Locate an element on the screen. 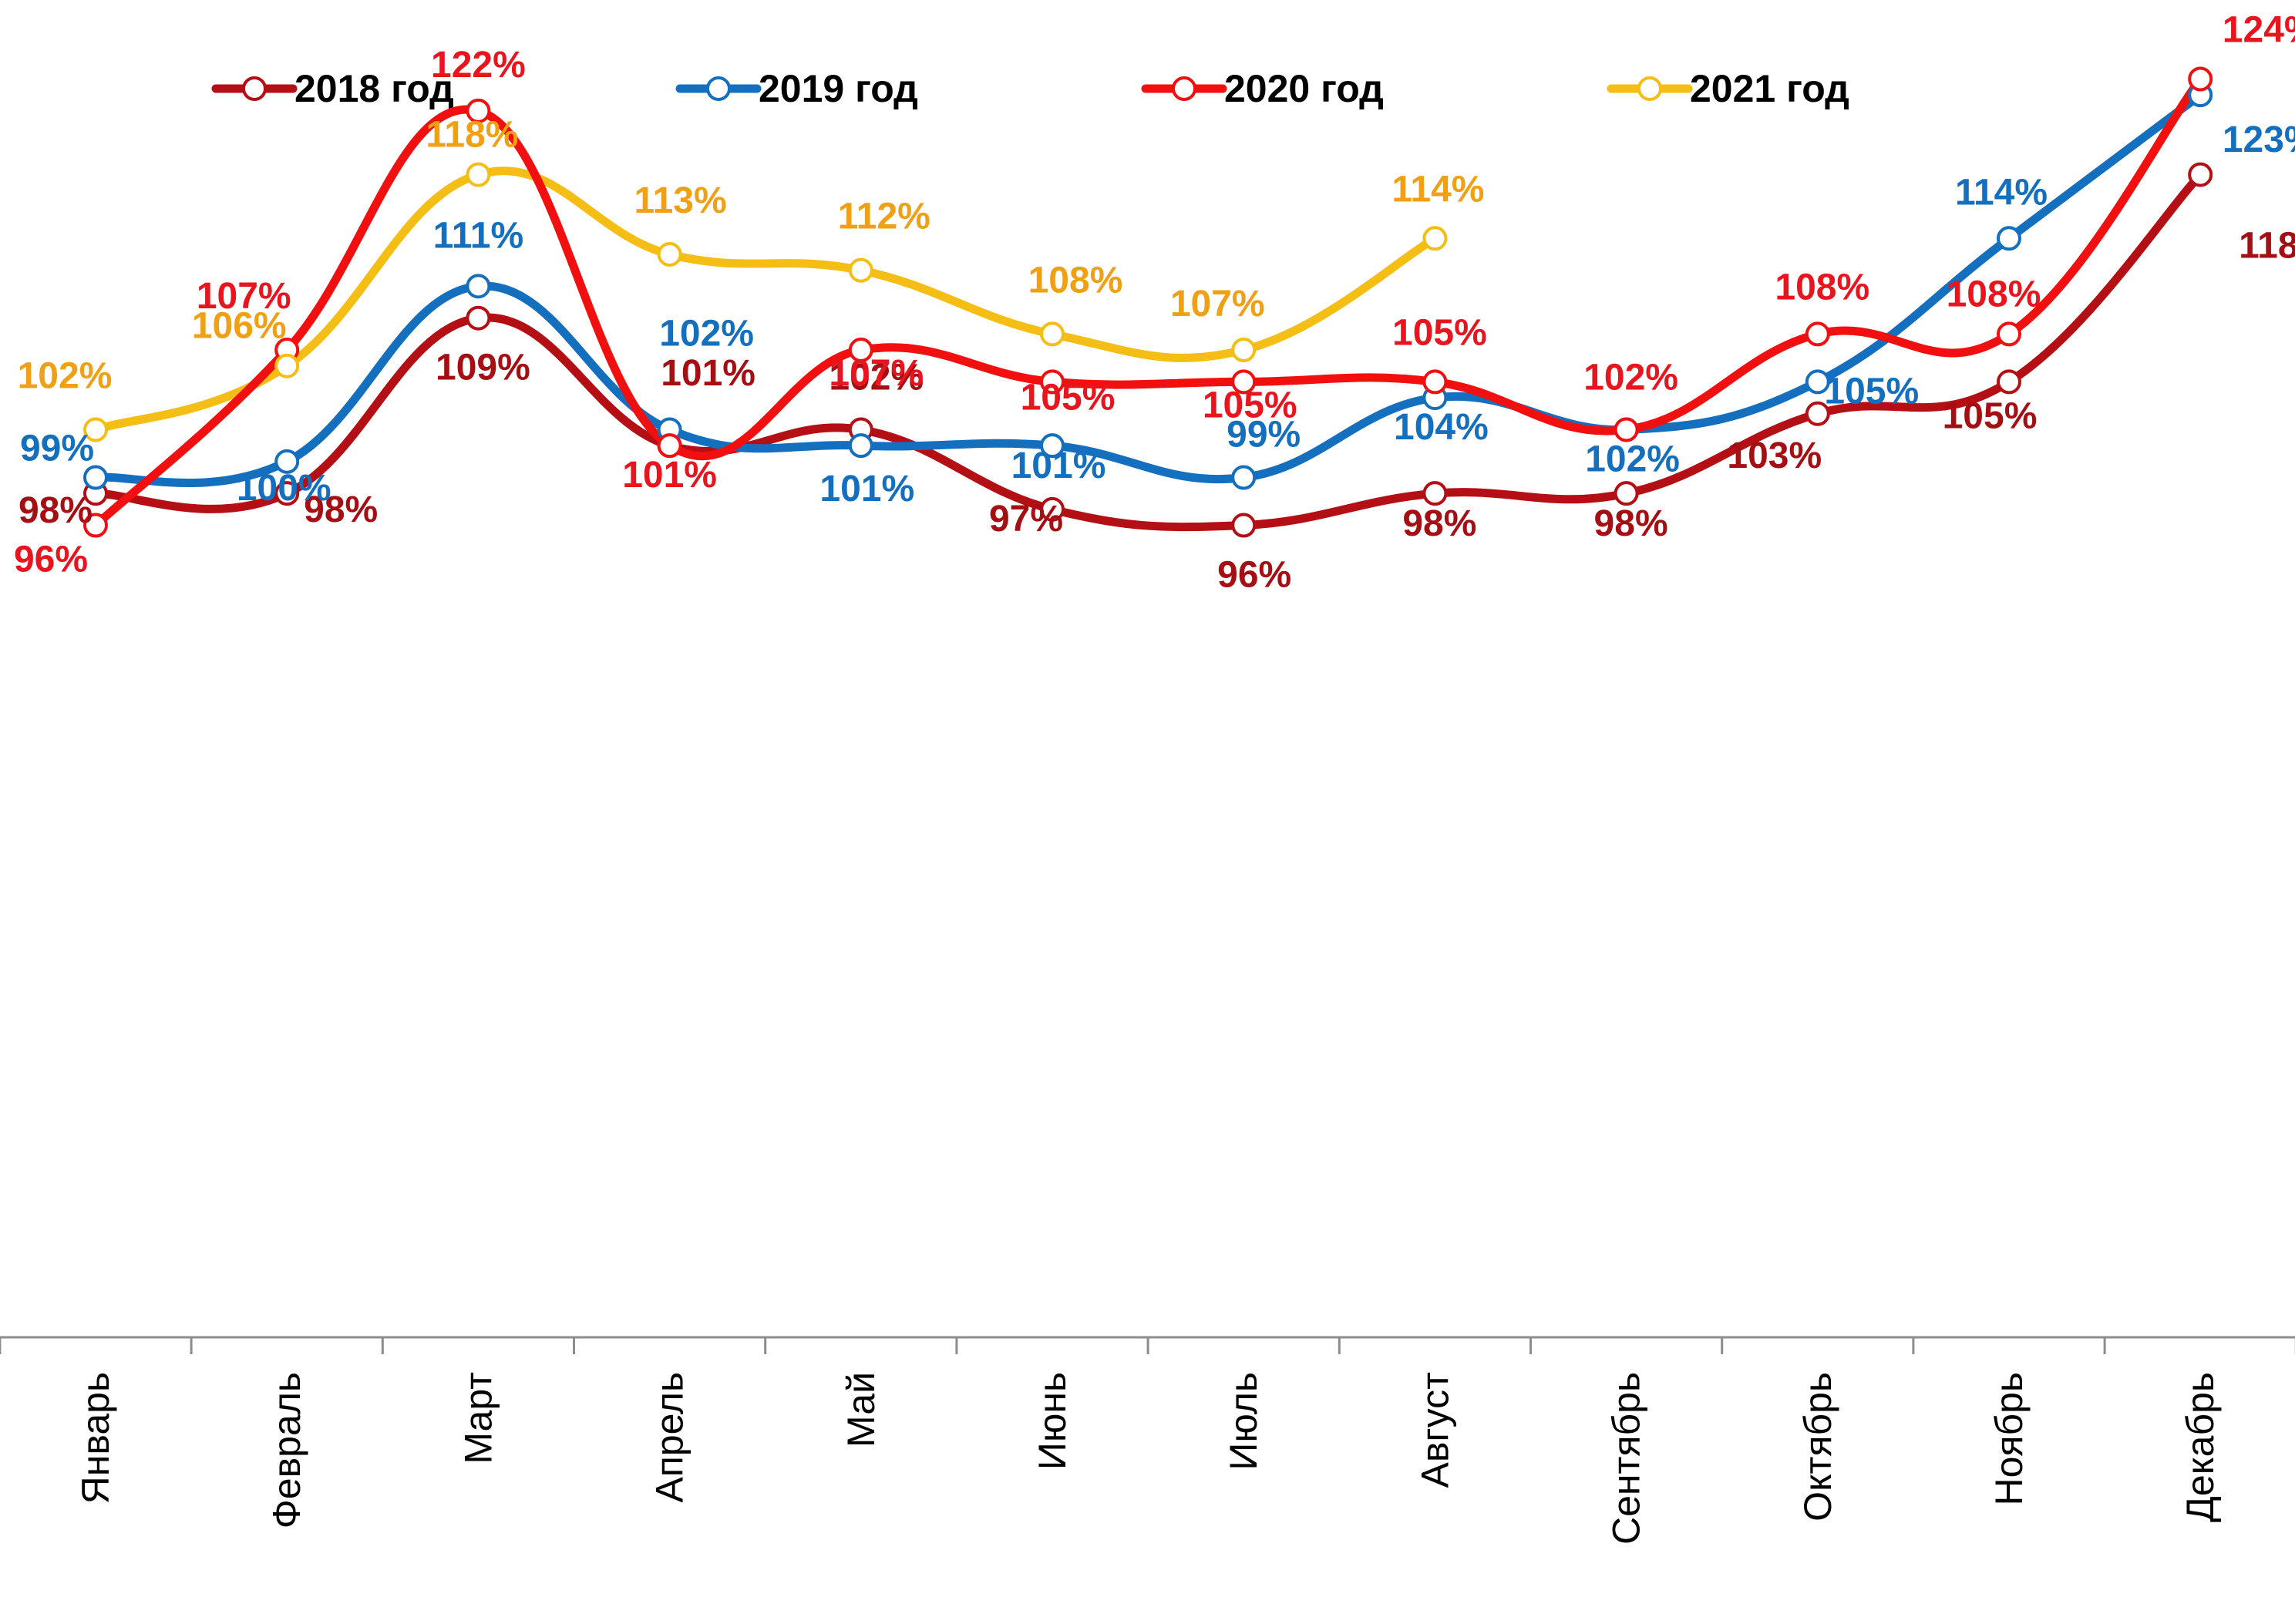 This screenshot has width=2295, height=1624. marker-2019-год-июль is located at coordinates (1244, 477).